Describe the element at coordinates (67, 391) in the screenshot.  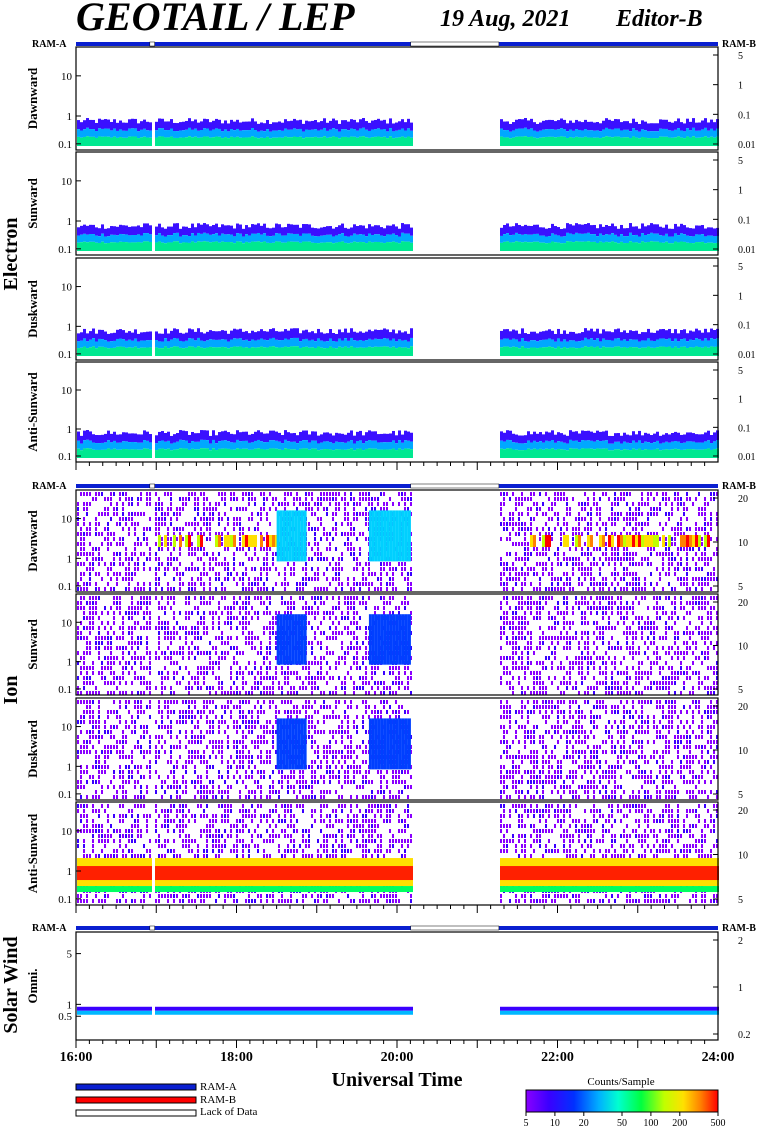
I see `y-tick-label: 10` at that location.